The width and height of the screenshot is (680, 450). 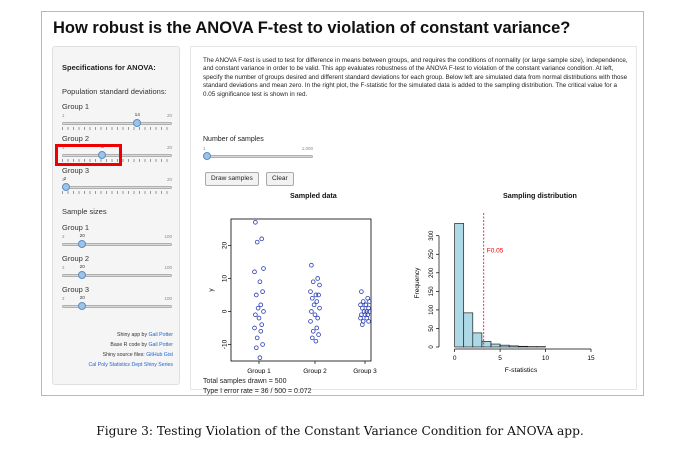 I want to click on n-group1-label: Group 1, so click(x=76, y=227).